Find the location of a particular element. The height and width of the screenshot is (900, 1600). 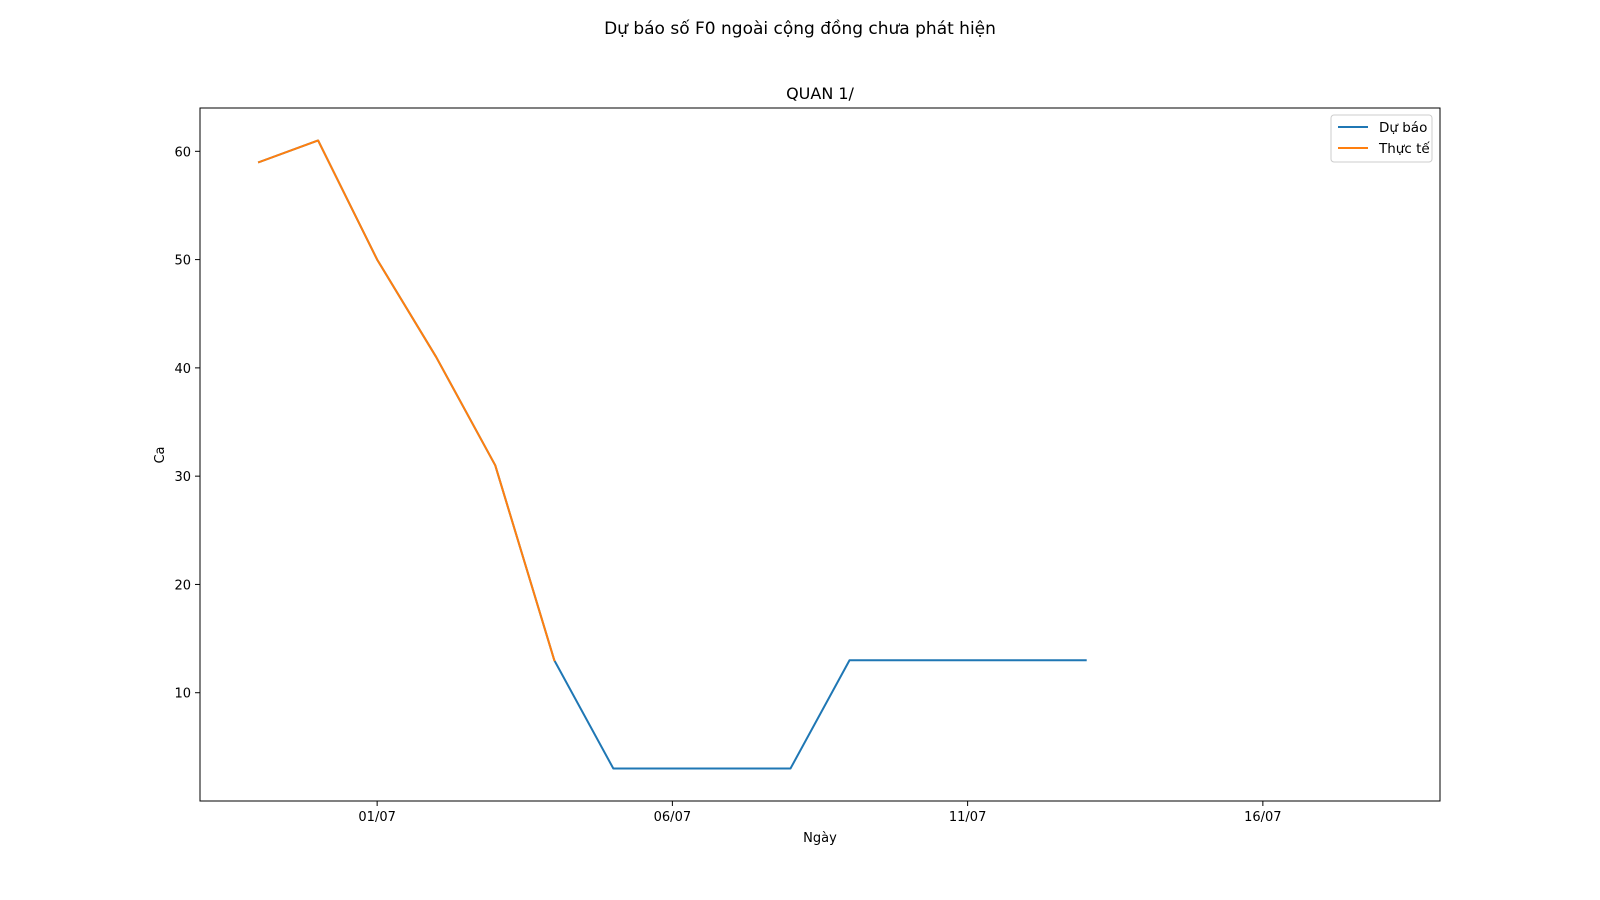

y-axis-label: Ca is located at coordinates (160, 454).